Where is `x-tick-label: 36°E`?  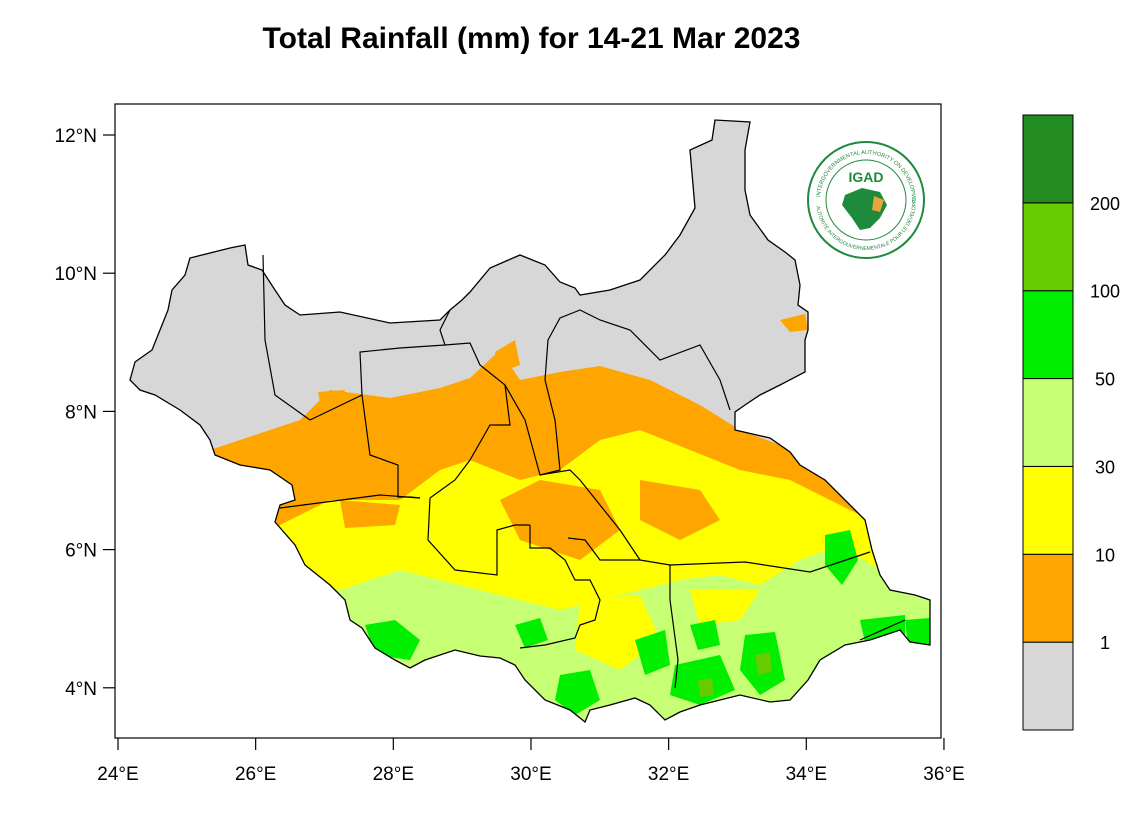 x-tick-label: 36°E is located at coordinates (943, 774).